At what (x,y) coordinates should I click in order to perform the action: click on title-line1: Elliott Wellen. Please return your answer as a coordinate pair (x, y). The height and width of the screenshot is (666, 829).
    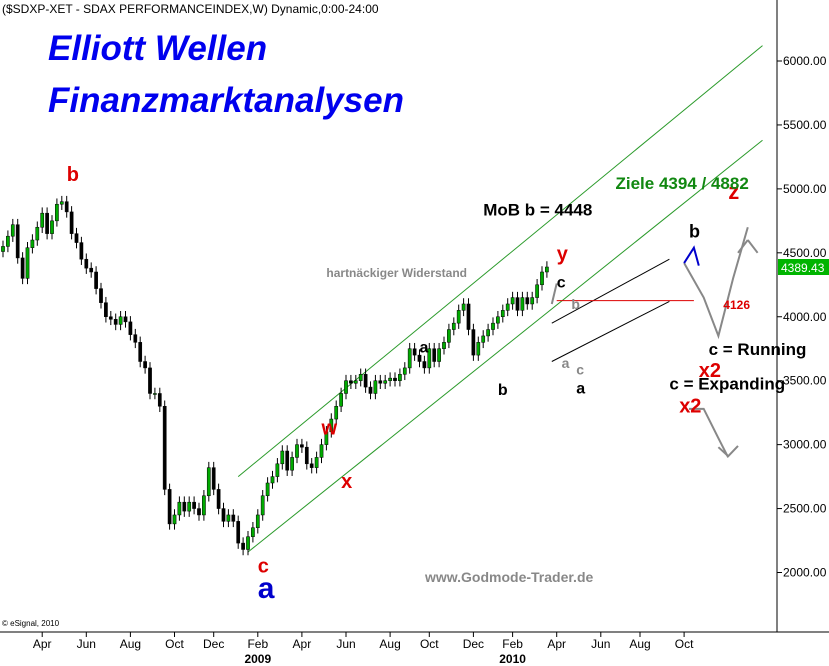
    Looking at the image, I should click on (157, 48).